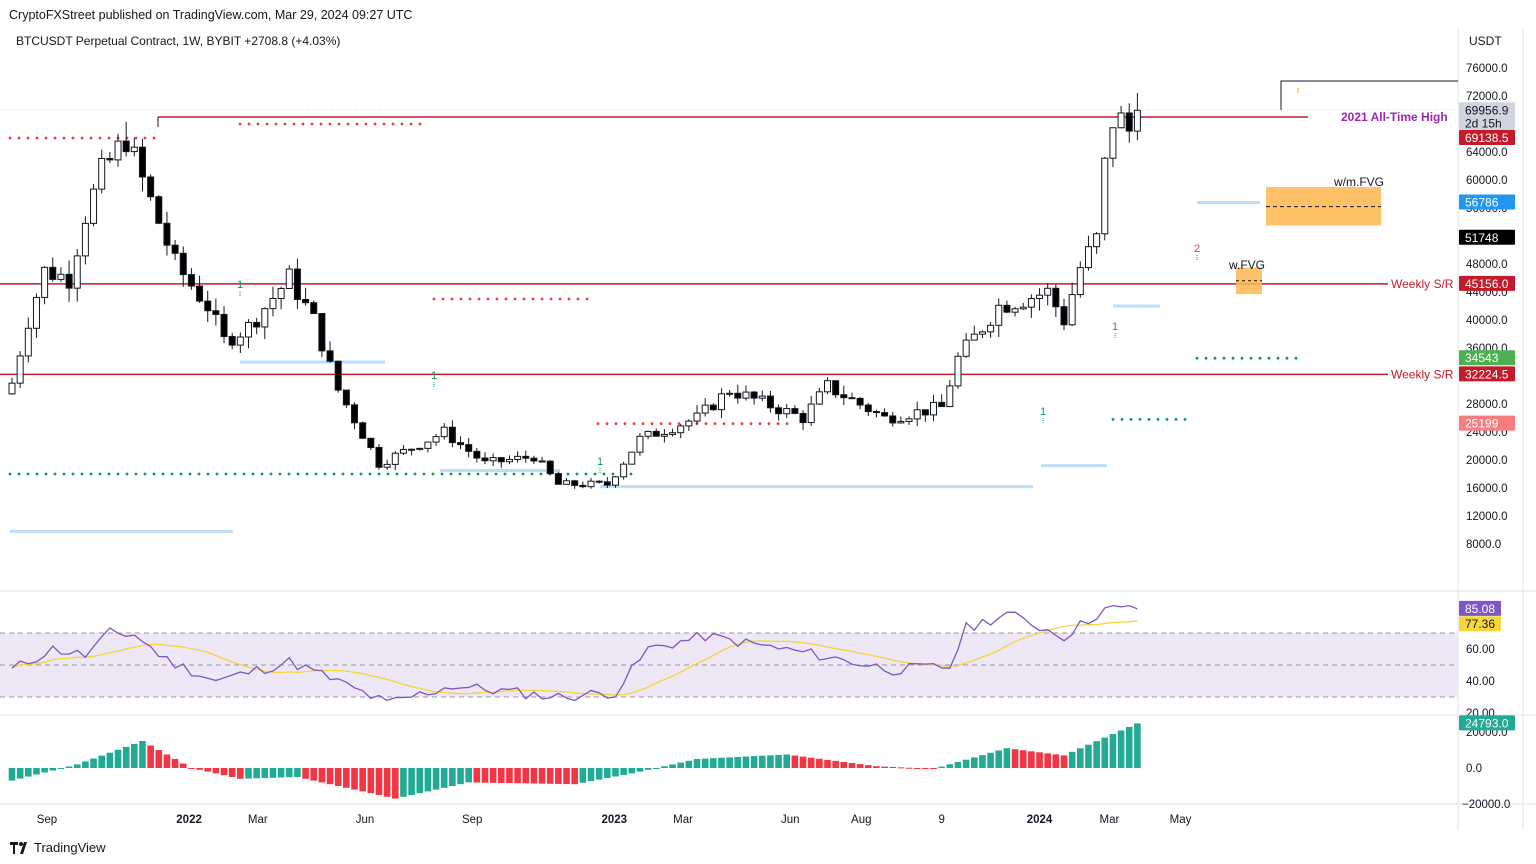  What do you see at coordinates (258, 820) in the screenshot?
I see `time-tick-label: Mar` at bounding box center [258, 820].